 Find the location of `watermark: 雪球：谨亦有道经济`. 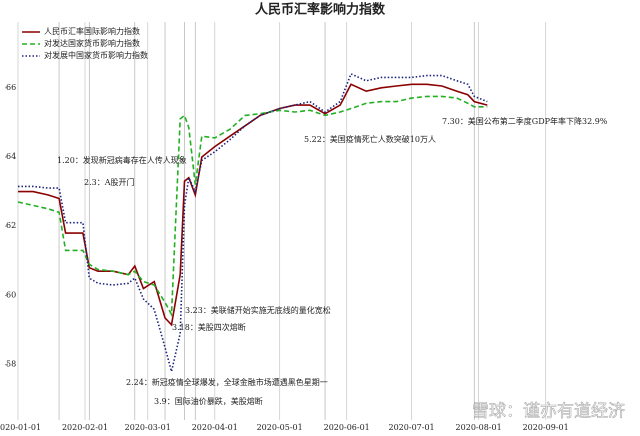

watermark: 雪球：谨亦有道经济 is located at coordinates (548, 412).